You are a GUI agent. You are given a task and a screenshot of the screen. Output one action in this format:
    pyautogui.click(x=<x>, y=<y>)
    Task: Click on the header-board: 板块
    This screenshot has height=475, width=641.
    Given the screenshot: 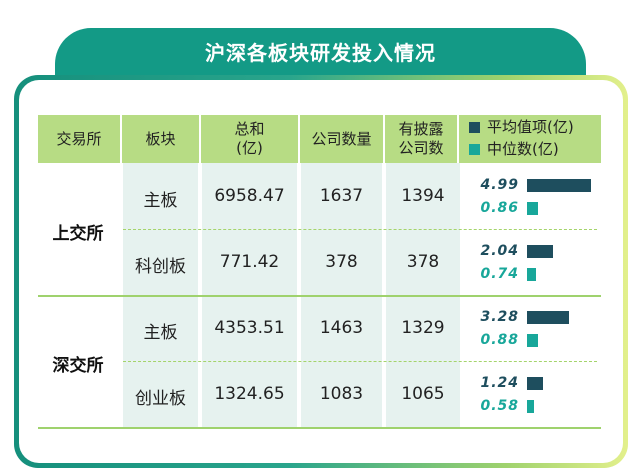 What is the action you would take?
    pyautogui.click(x=160, y=139)
    